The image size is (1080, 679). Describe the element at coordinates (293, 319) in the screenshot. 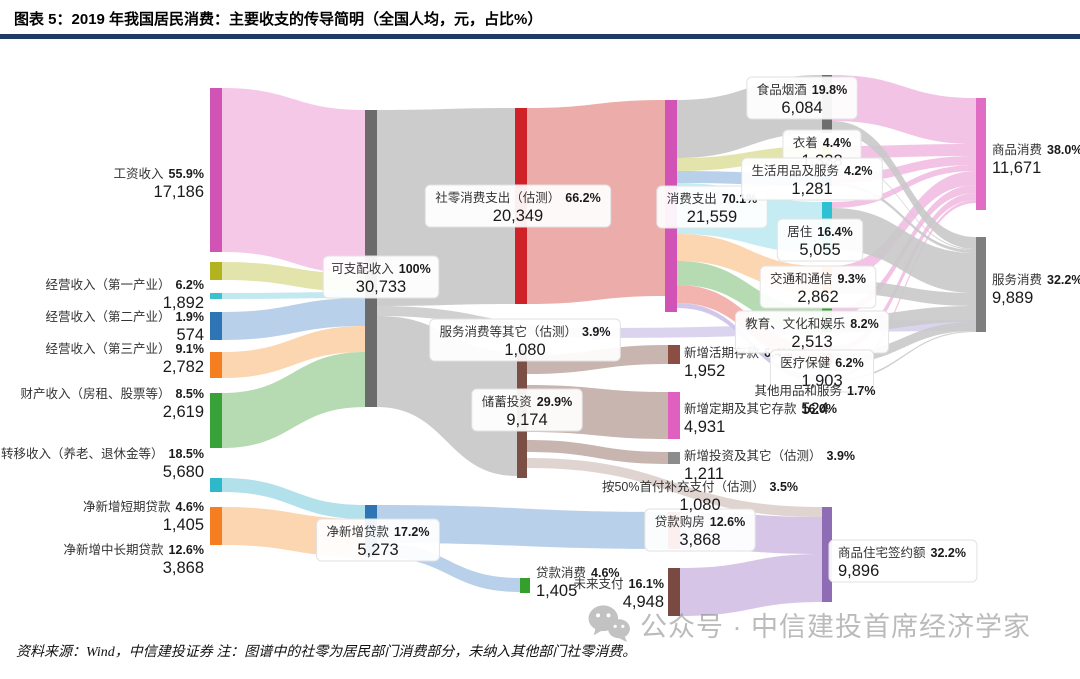

I see `flow-biz3-disp` at that location.